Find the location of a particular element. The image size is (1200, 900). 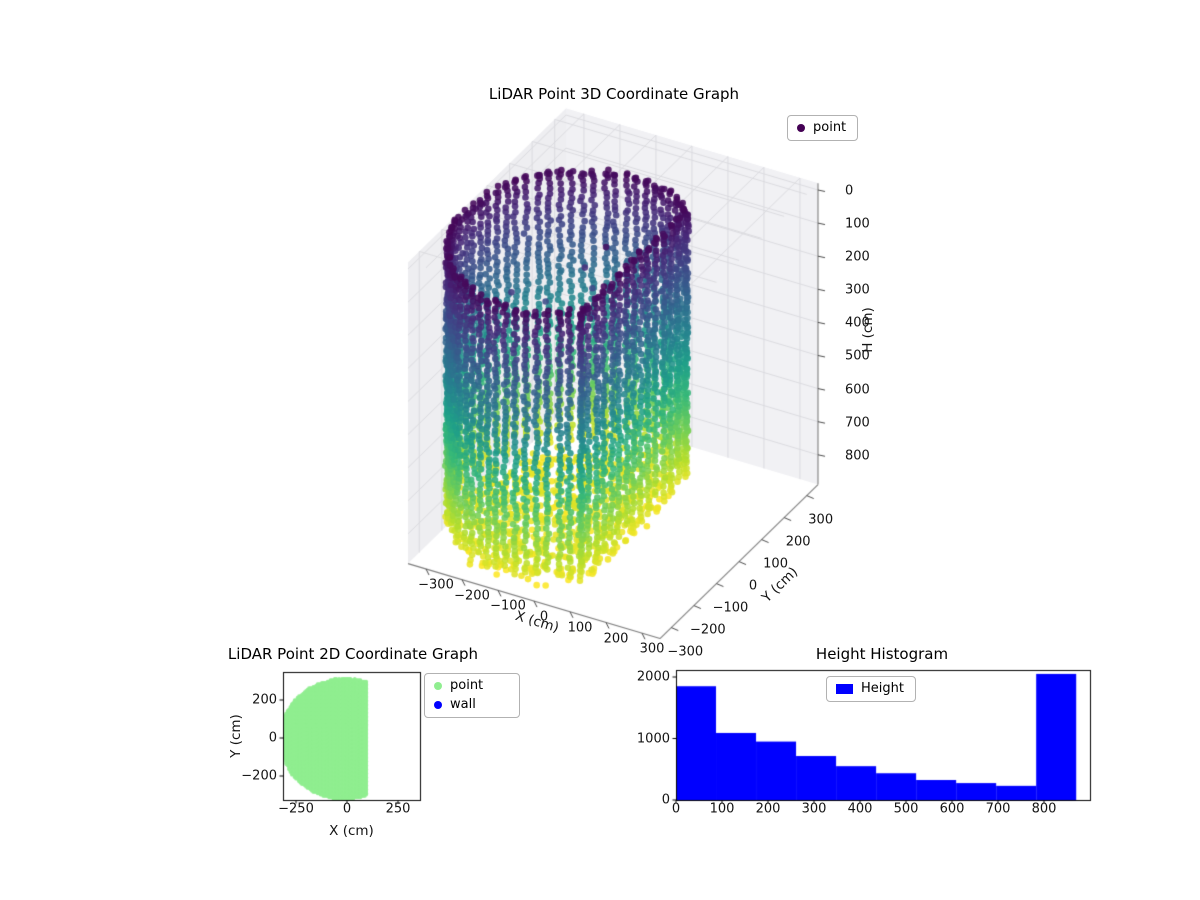

histogram-title: Height Histogram is located at coordinates (882, 654).